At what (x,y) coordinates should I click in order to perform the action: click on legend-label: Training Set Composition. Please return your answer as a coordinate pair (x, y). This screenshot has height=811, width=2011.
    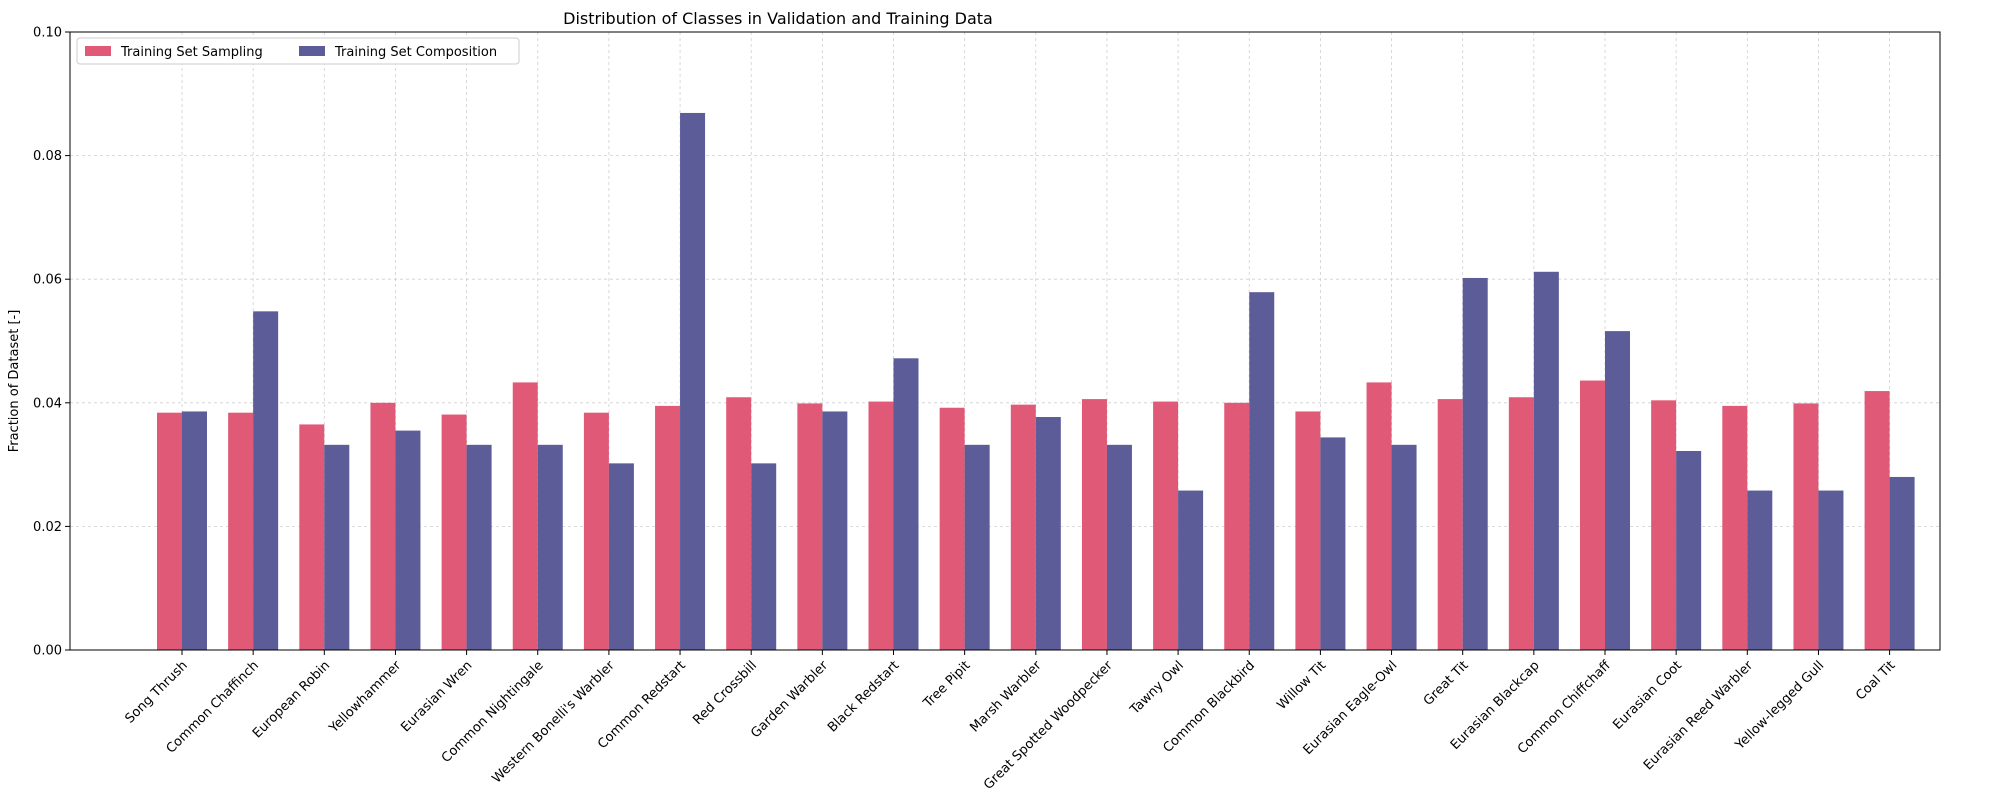
    Looking at the image, I should click on (415, 52).